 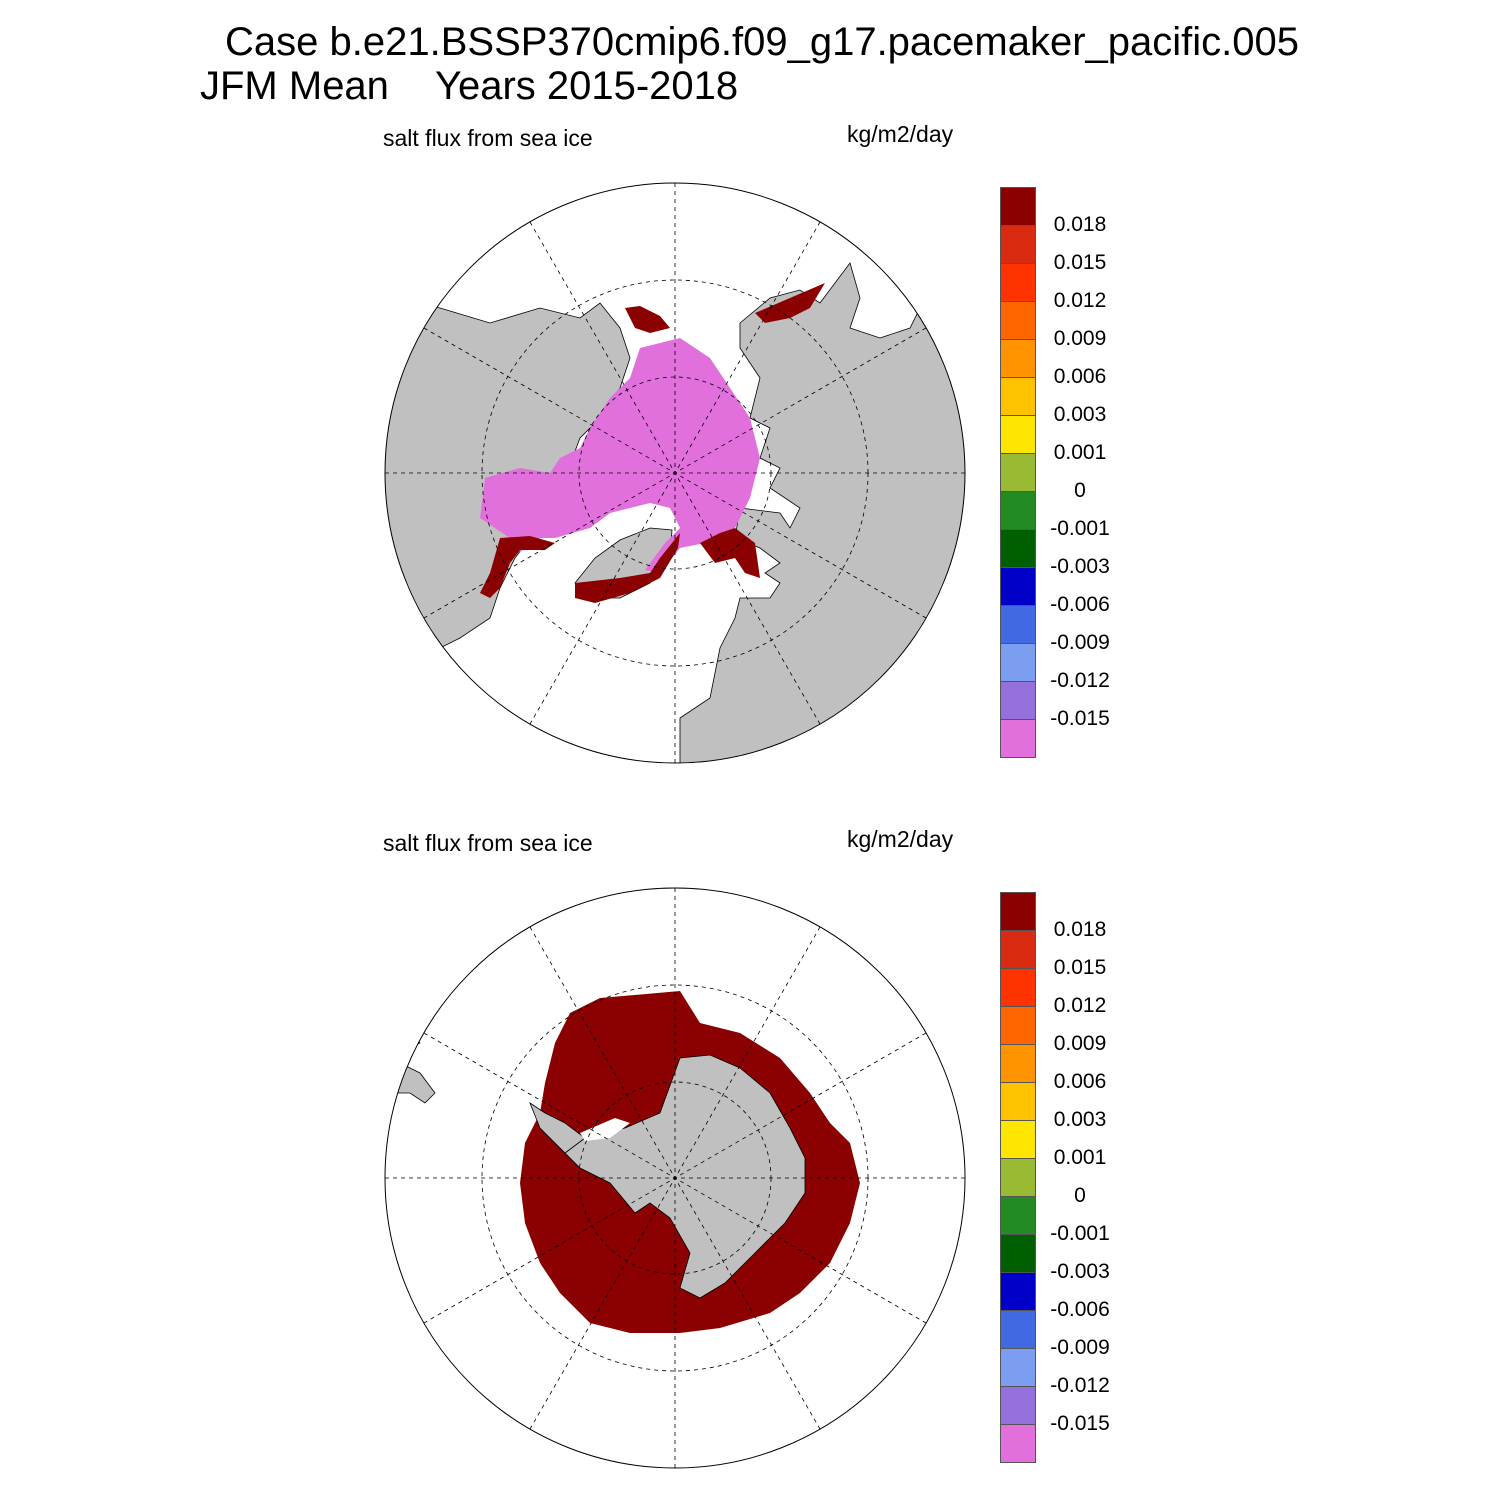 I want to click on figure-subtitle: JFM Mean Years 2015-2018, so click(x=469, y=86).